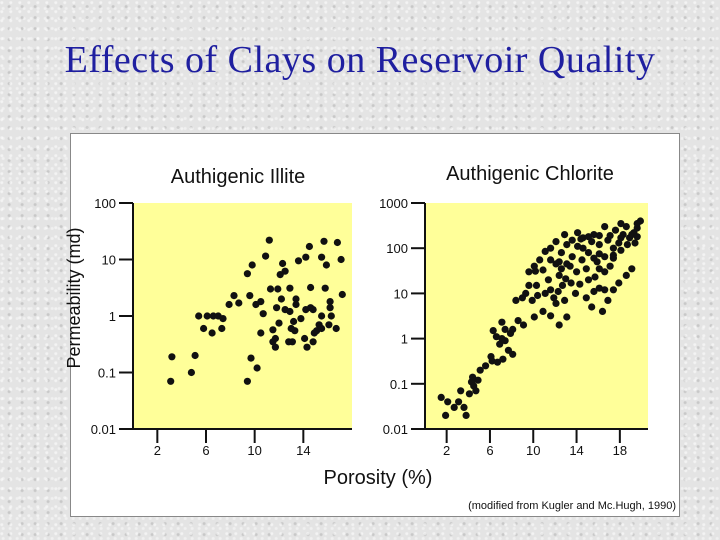 The height and width of the screenshot is (540, 720). What do you see at coordinates (238, 177) in the screenshot?
I see `illite-chart-title: Authigenic Illite` at bounding box center [238, 177].